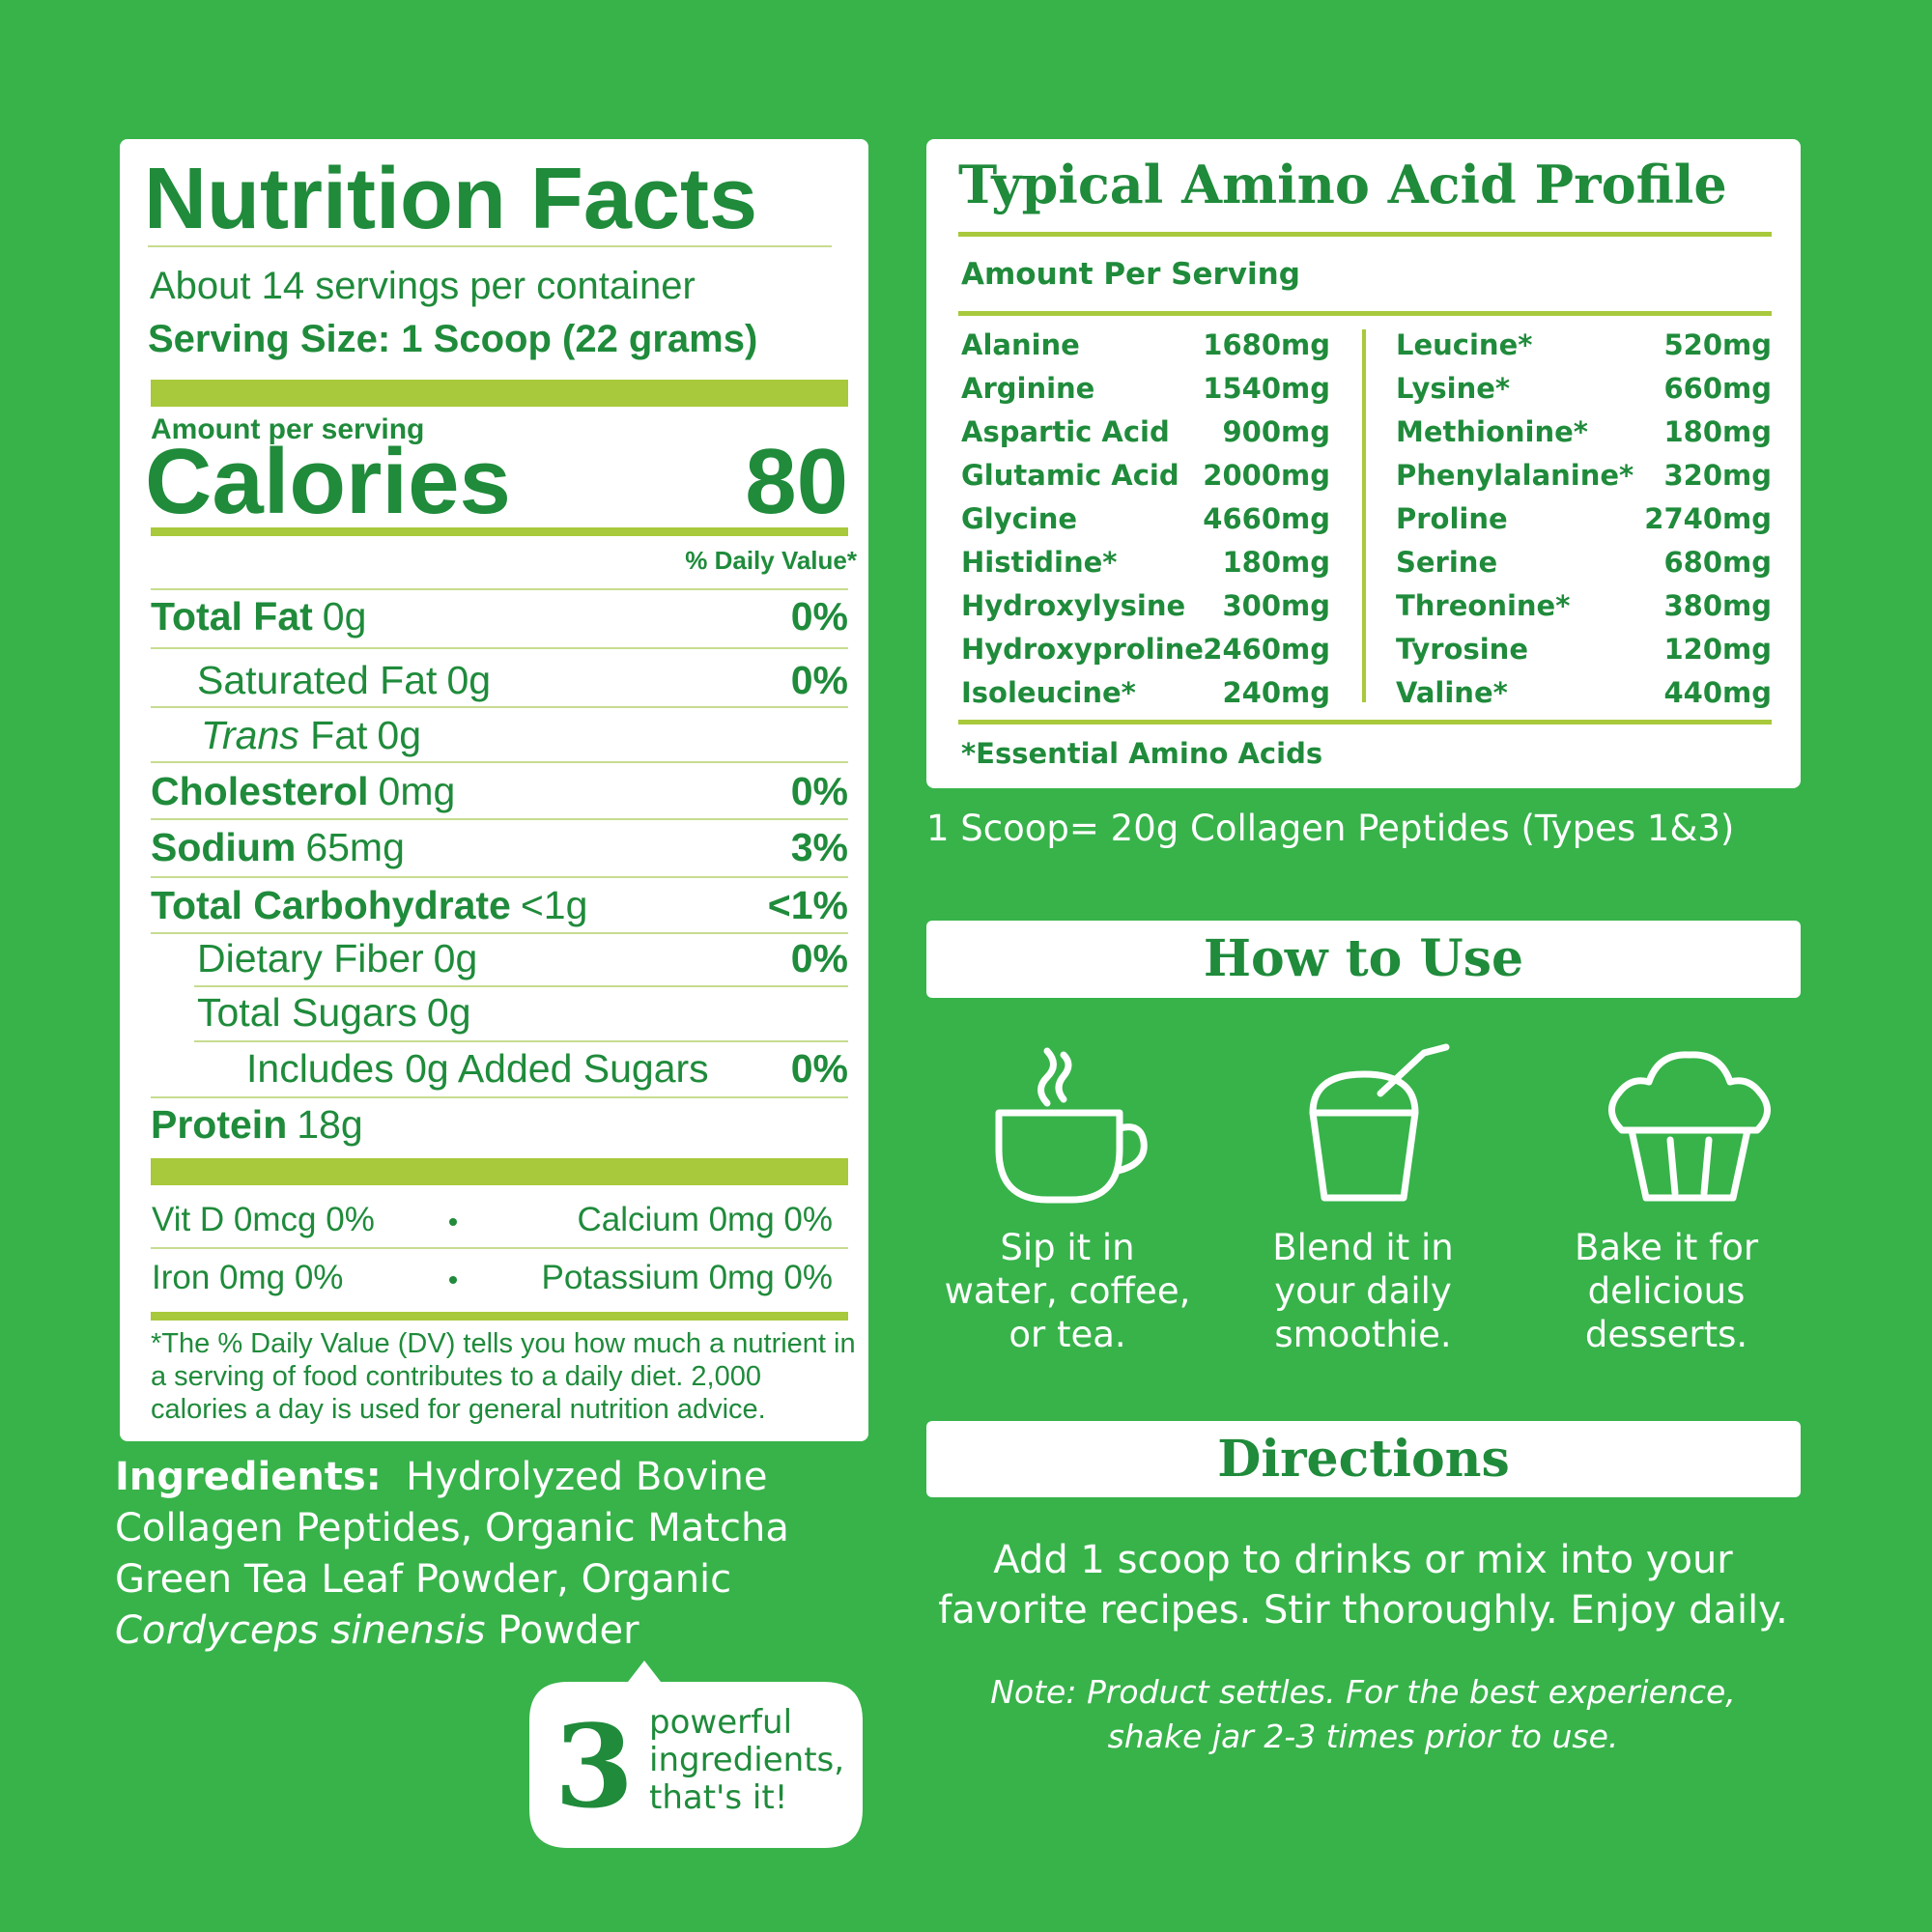 The width and height of the screenshot is (1932, 1932). I want to click on amino-amount: 380mg, so click(1717, 605).